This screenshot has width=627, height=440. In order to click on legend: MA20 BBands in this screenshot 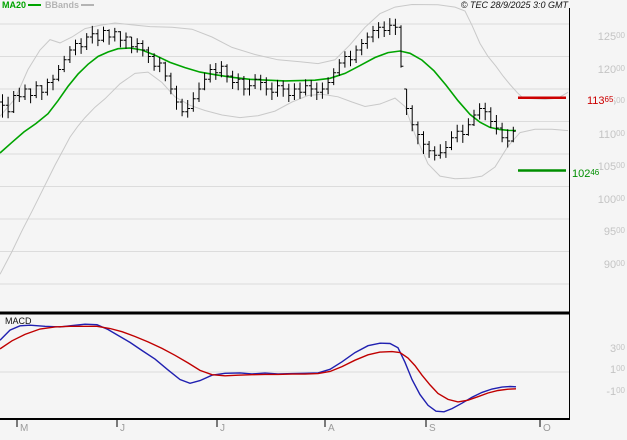, I will do `click(50, 5)`.